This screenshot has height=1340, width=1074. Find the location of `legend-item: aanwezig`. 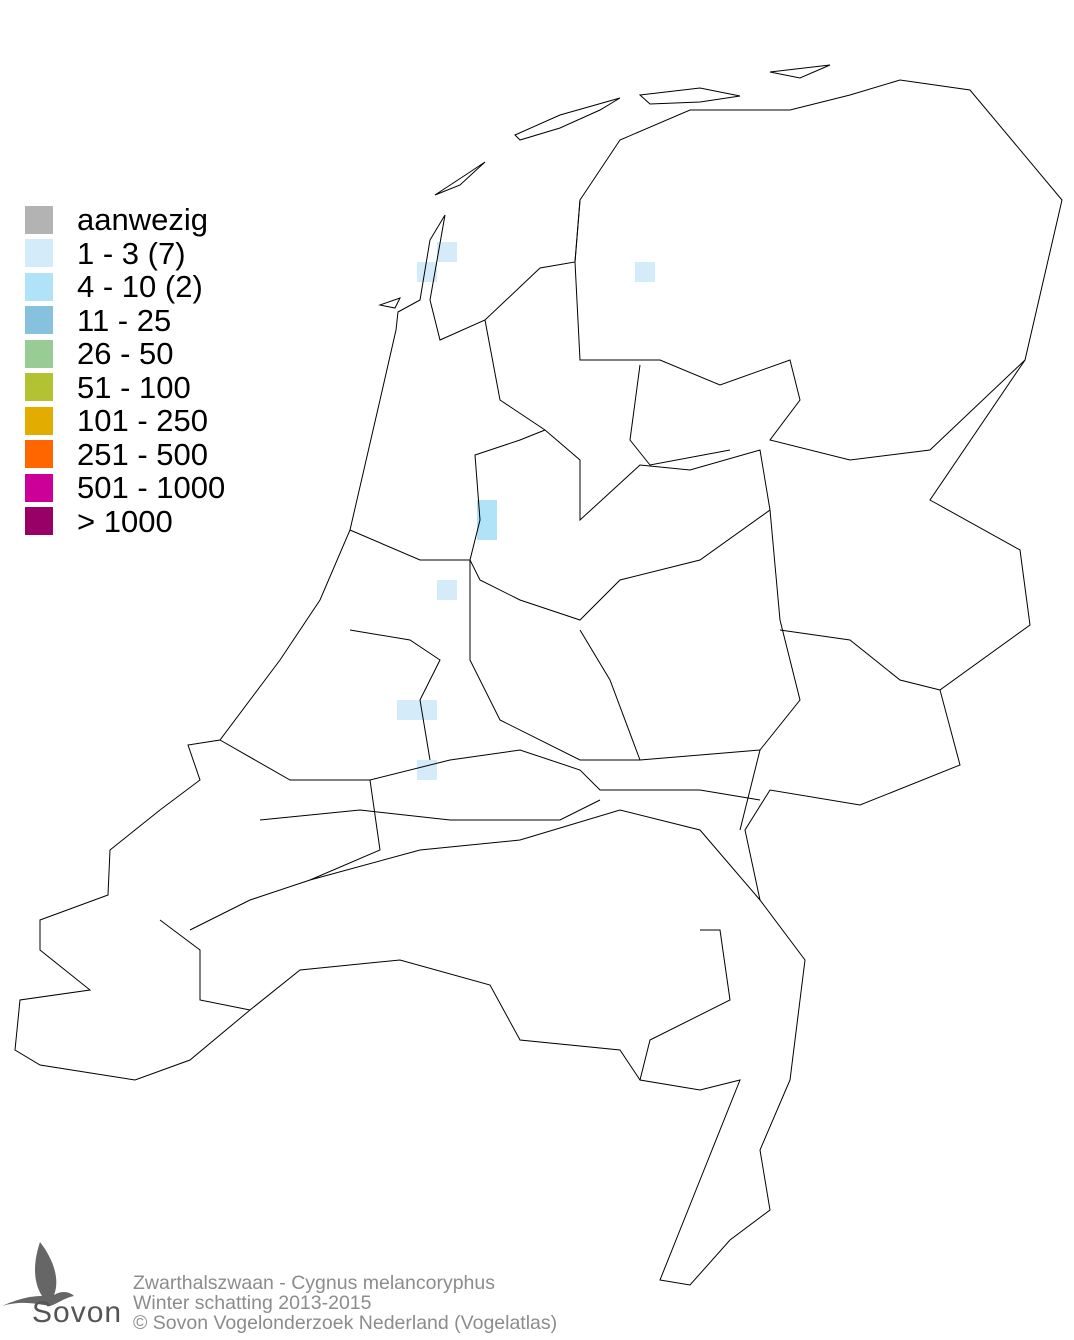

legend-item: aanwezig is located at coordinates (125, 220).